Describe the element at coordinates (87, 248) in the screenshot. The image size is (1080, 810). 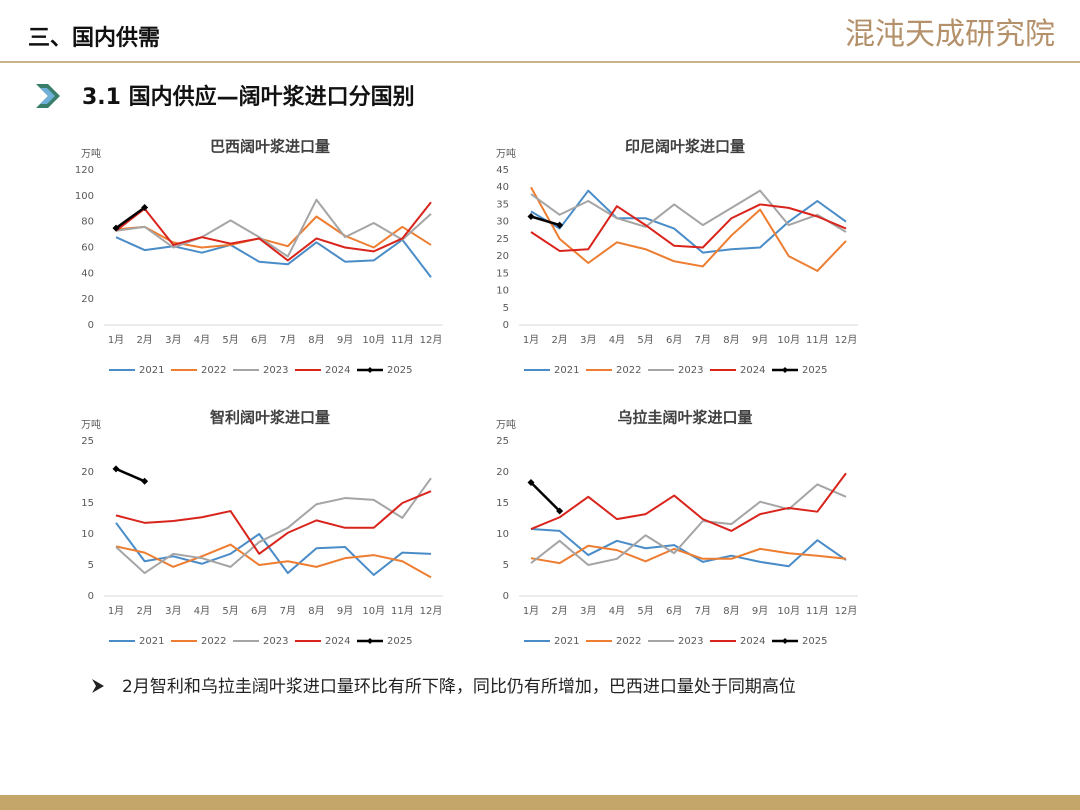
I see `y-tick-label: 60` at that location.